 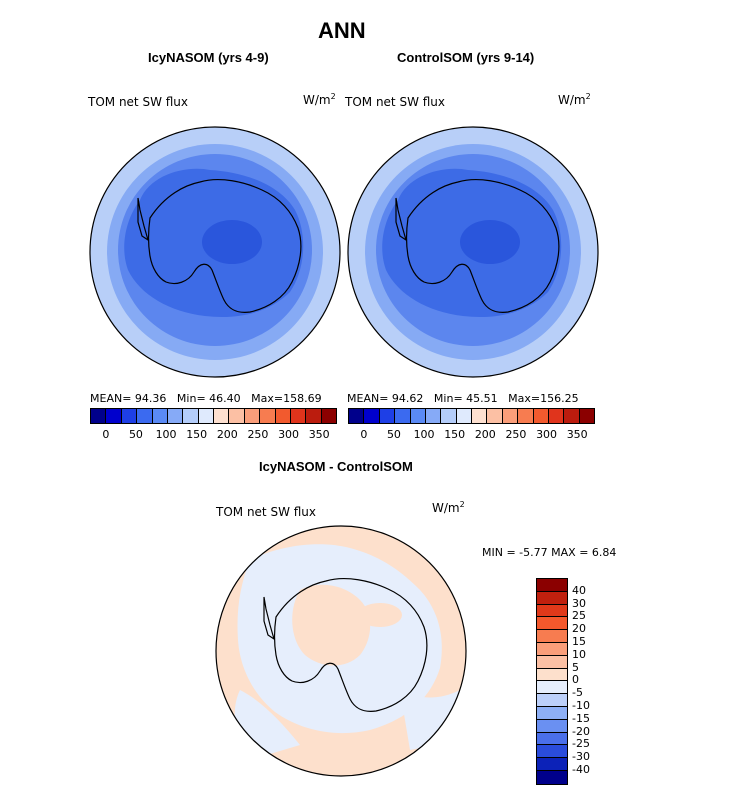 I want to click on map-diff-polar, so click(x=341, y=651).